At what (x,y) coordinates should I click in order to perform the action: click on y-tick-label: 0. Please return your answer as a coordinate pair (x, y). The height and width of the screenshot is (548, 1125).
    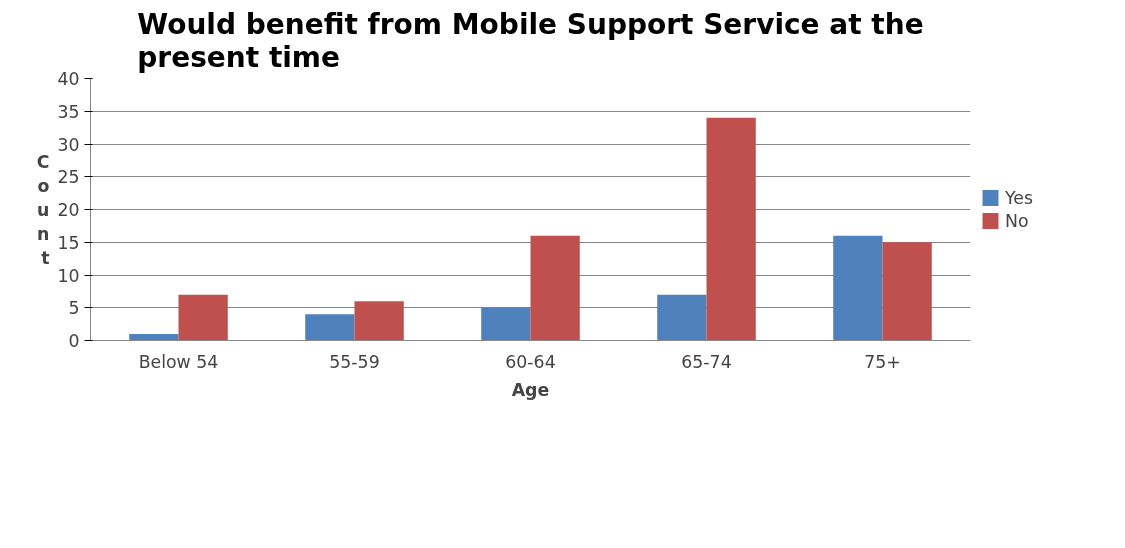
    Looking at the image, I should click on (74, 341).